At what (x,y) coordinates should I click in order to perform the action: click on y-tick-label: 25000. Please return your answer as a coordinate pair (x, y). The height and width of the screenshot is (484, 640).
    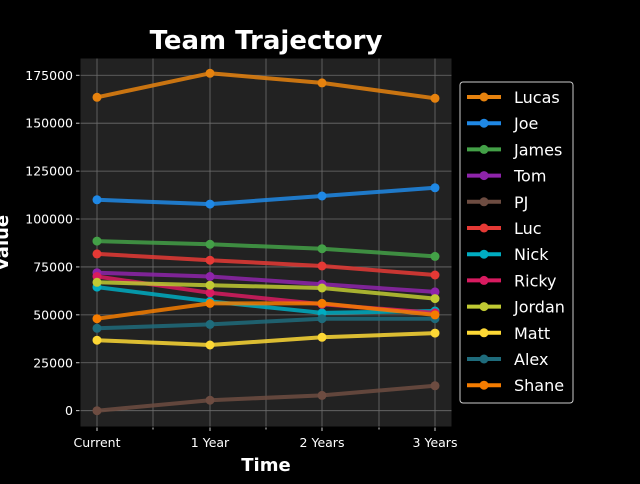
    Looking at the image, I should click on (53, 362).